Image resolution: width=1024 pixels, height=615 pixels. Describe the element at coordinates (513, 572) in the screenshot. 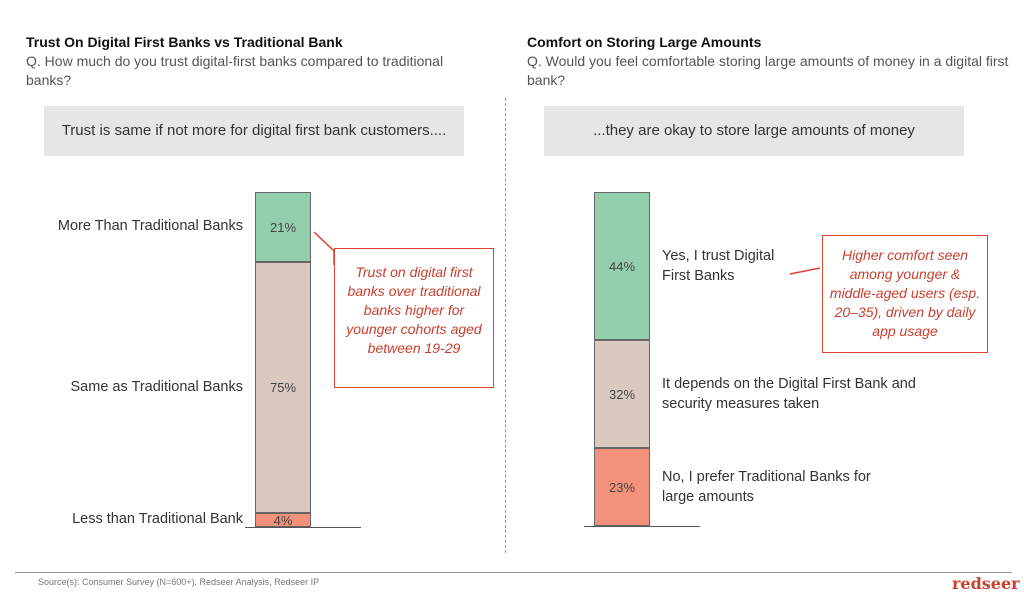

I see `footer-divider` at that location.